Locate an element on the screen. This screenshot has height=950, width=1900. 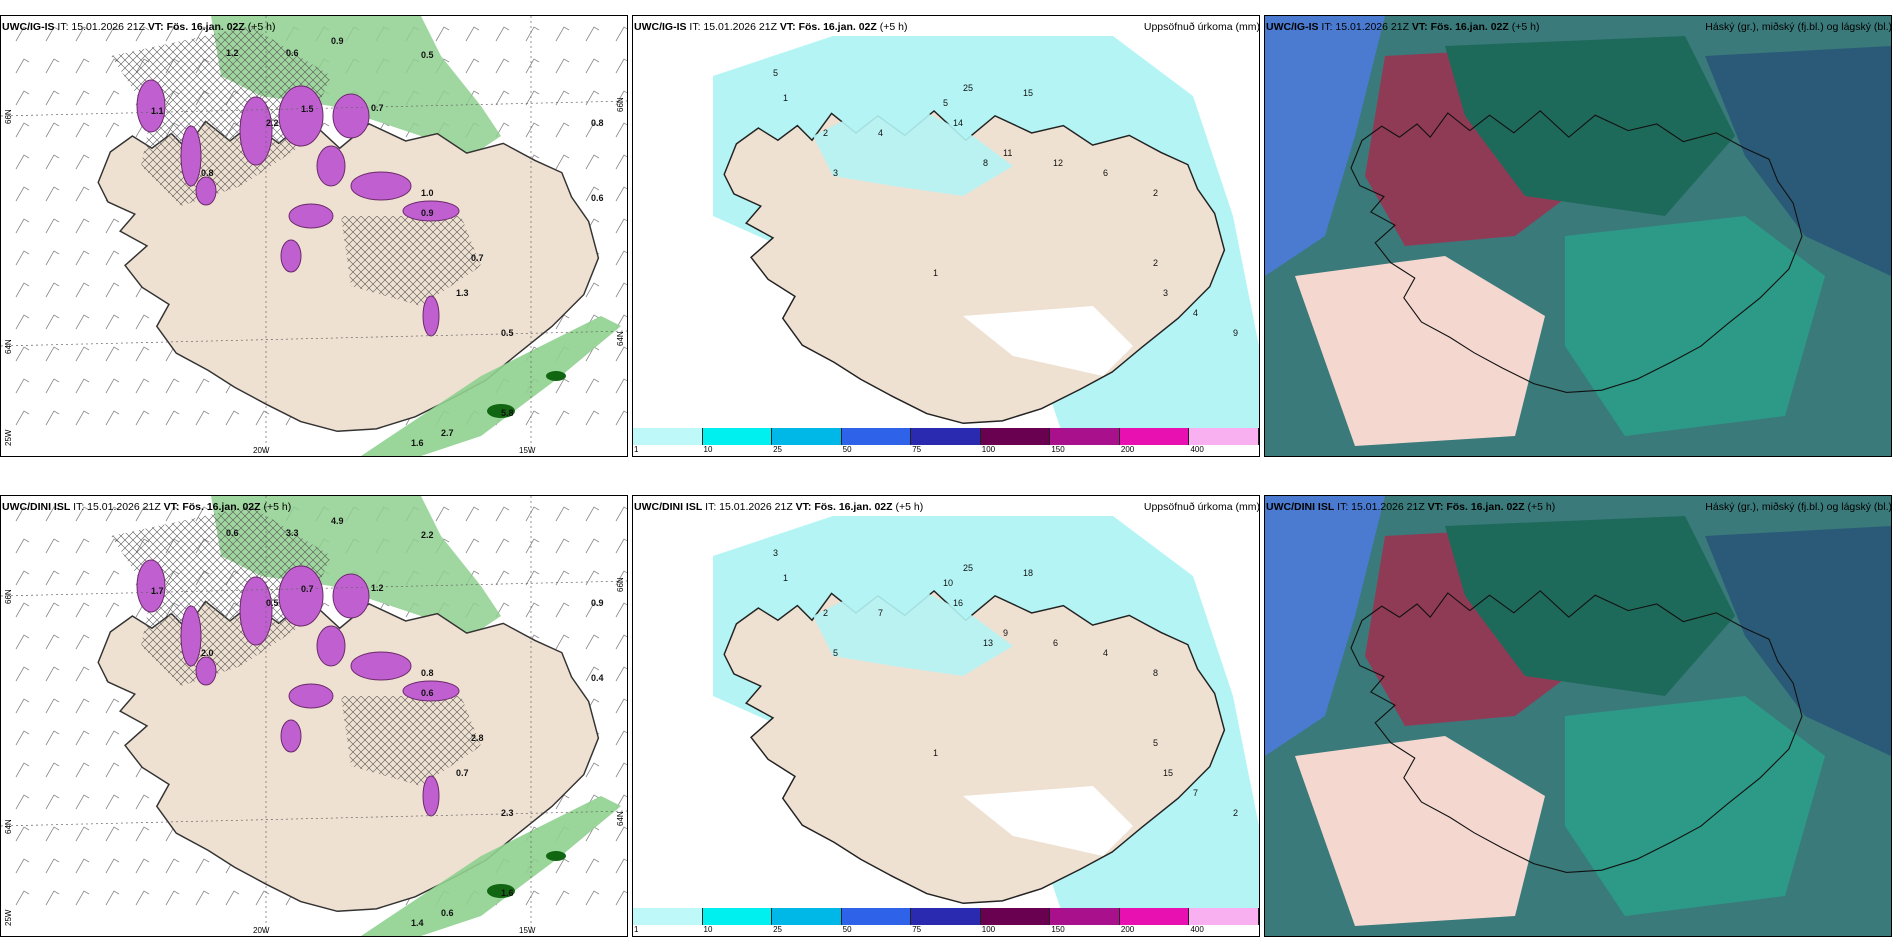
legend-label: 100 is located at coordinates (988, 929).